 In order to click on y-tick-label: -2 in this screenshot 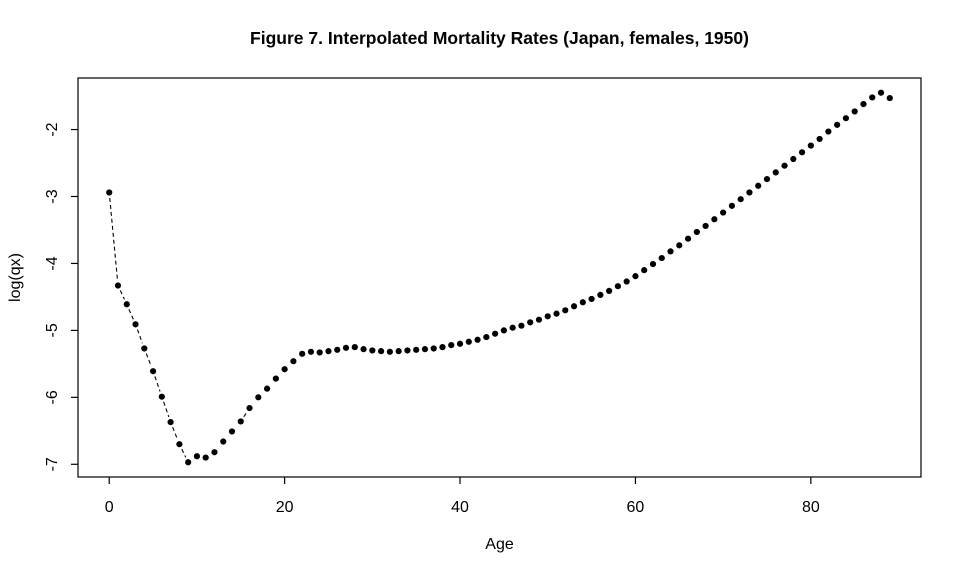, I will do `click(52, 129)`.